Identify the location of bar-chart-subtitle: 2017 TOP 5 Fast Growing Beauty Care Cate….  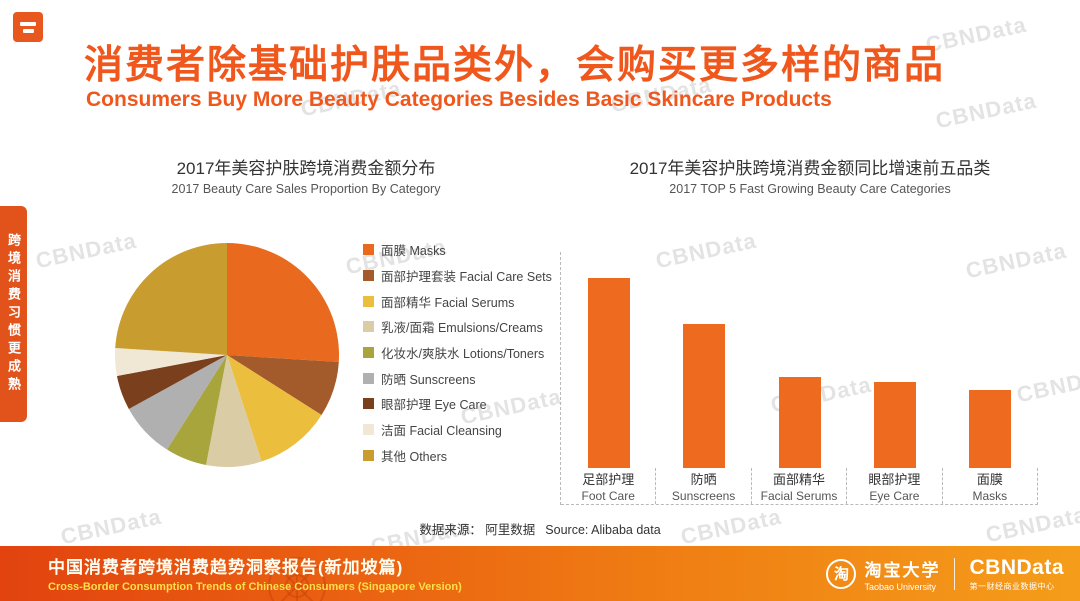
(810, 189).